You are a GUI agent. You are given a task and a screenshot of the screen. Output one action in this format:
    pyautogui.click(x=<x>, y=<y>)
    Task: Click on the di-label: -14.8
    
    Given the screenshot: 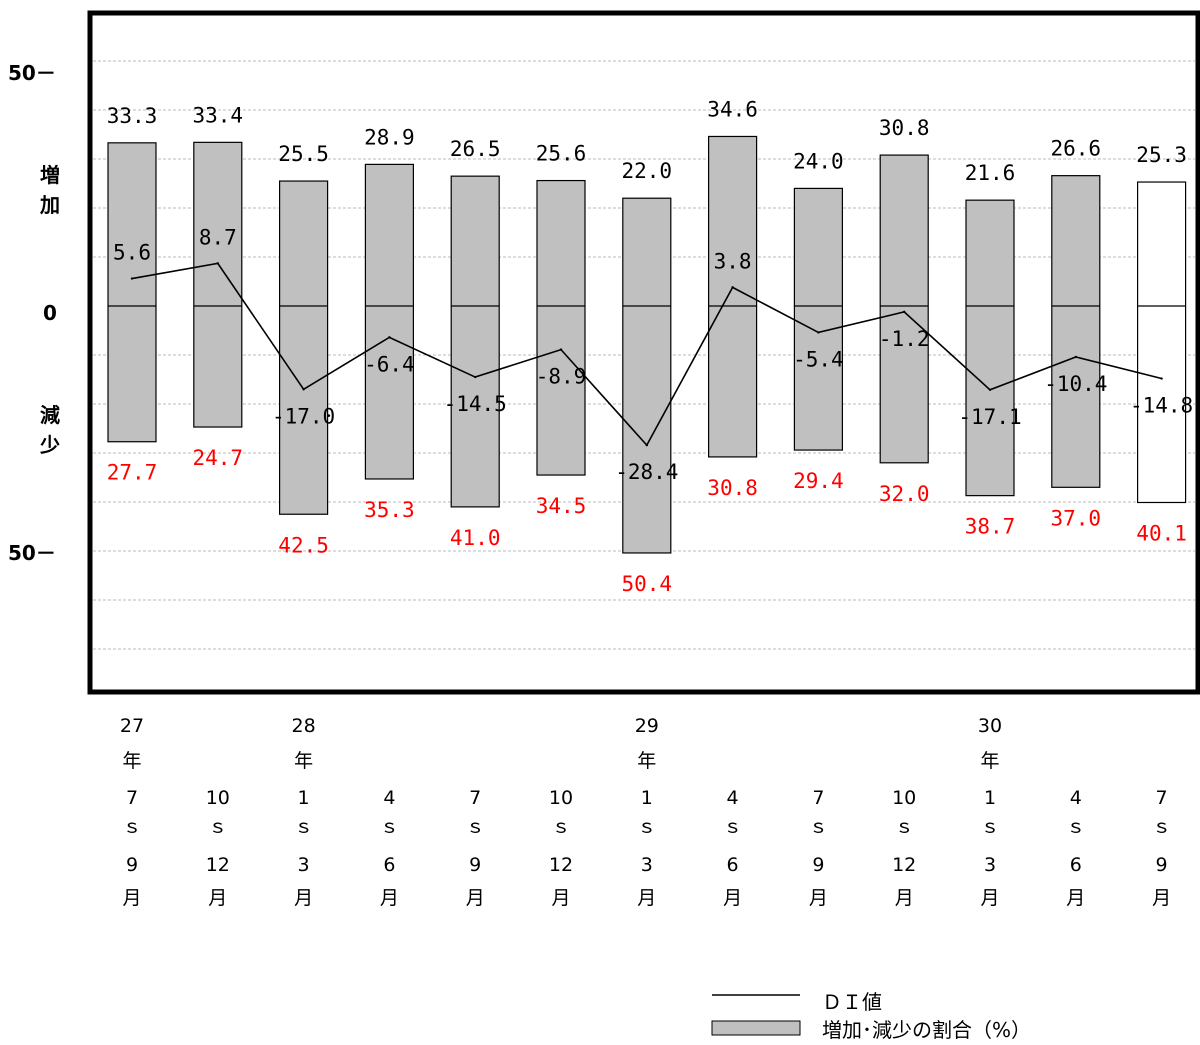 What is the action you would take?
    pyautogui.click(x=1161, y=406)
    